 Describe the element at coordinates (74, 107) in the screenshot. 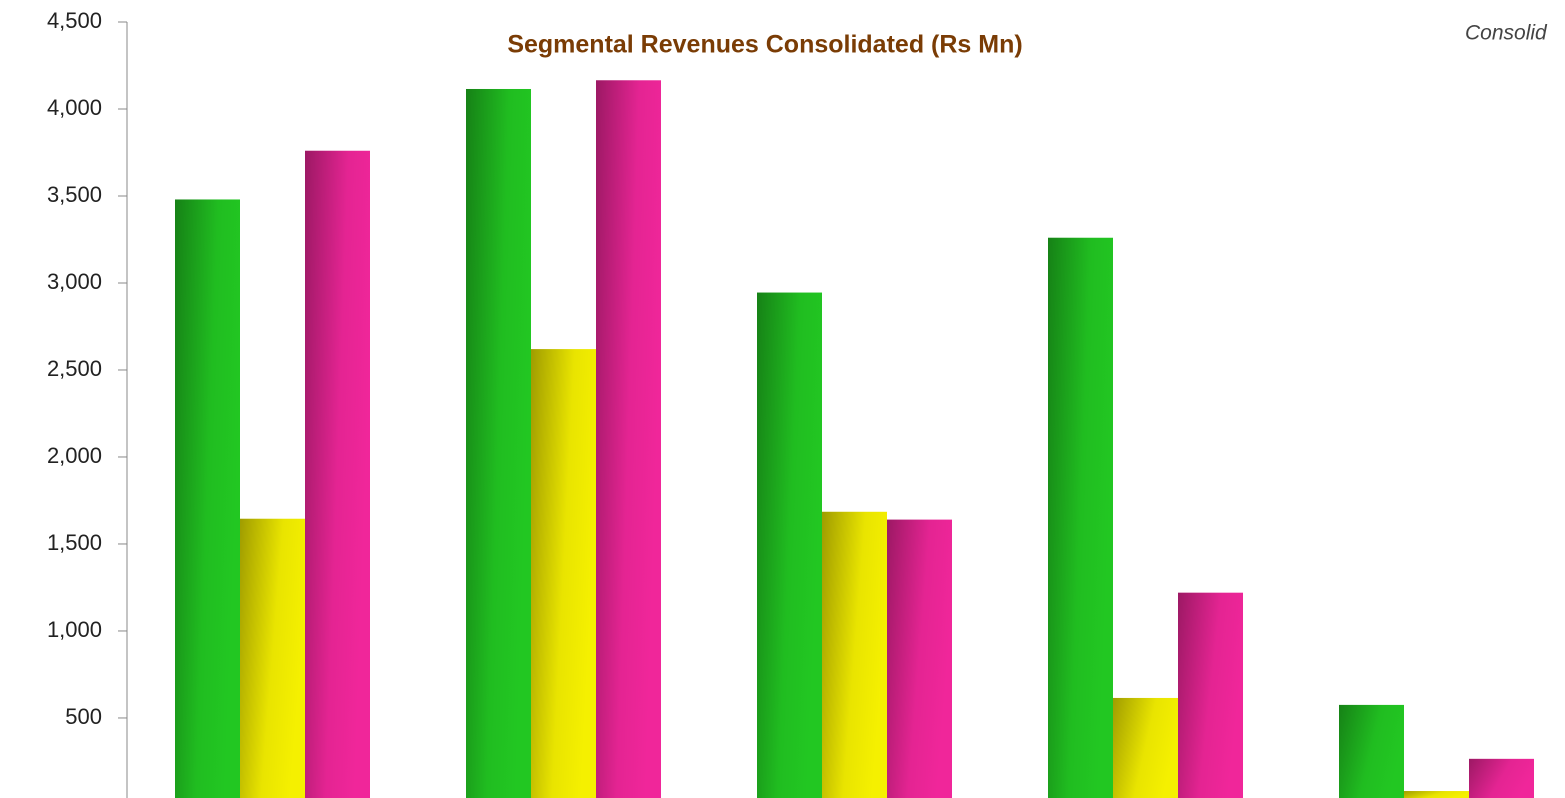

I see `y-tick-label: 4,000` at that location.